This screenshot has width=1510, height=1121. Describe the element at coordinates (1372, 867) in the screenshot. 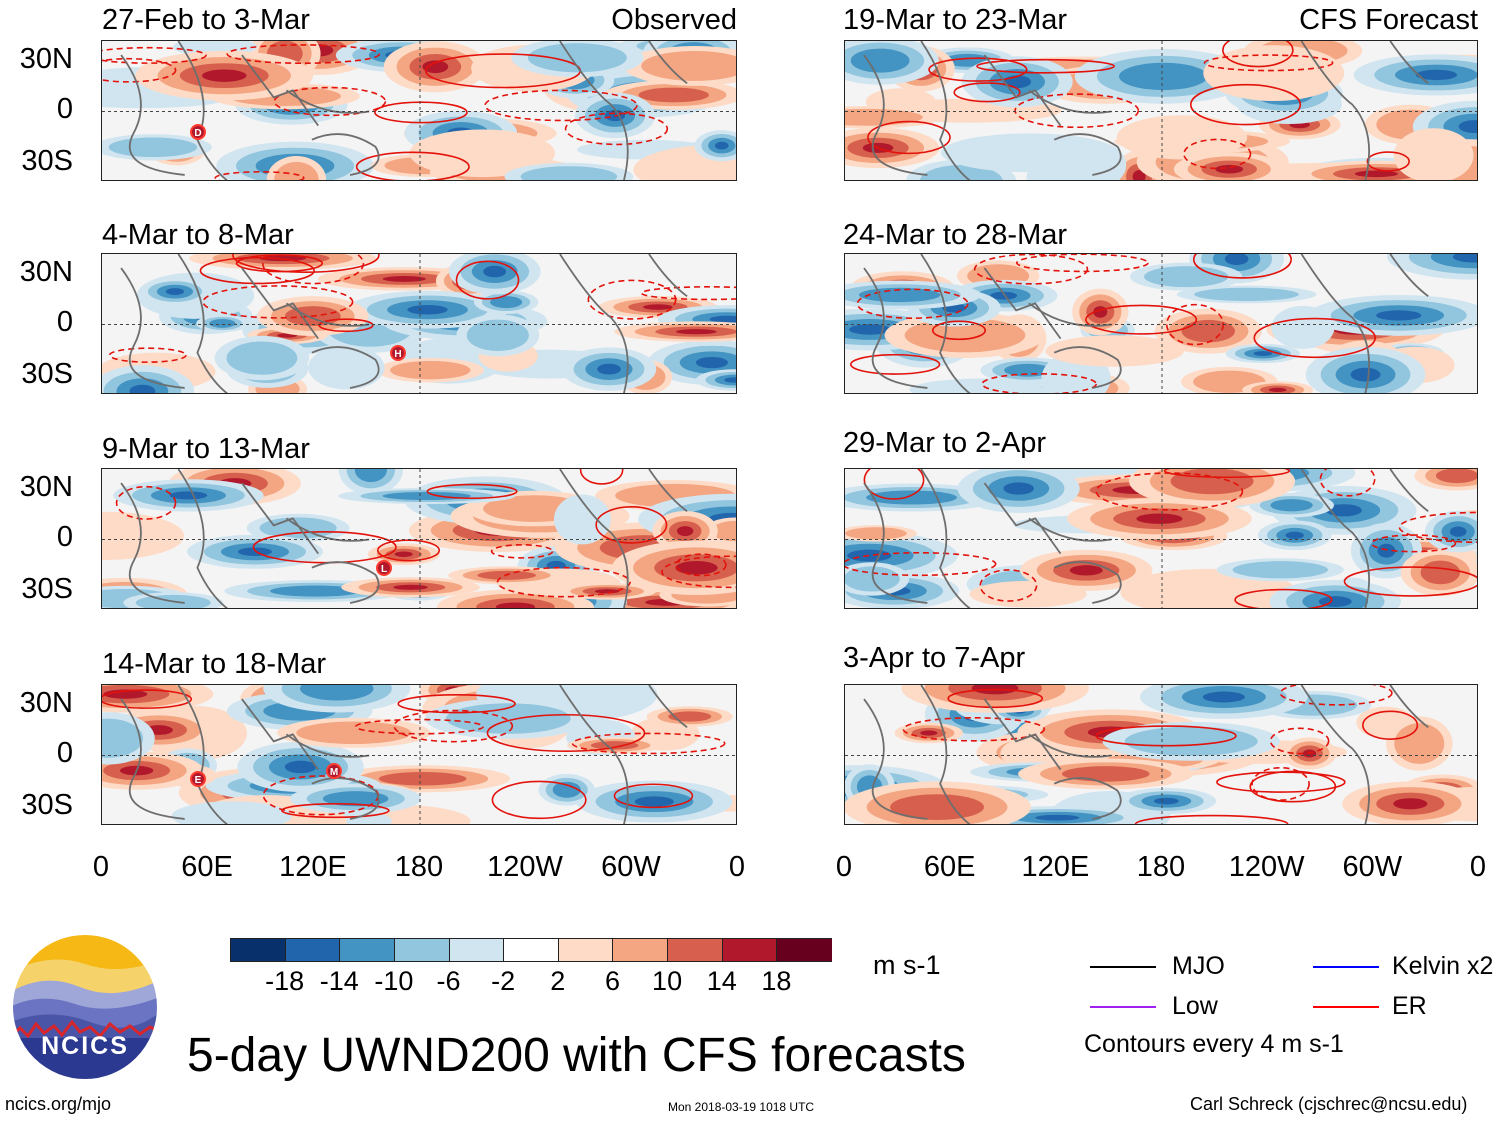

I see `x-tick-label: 60W` at that location.